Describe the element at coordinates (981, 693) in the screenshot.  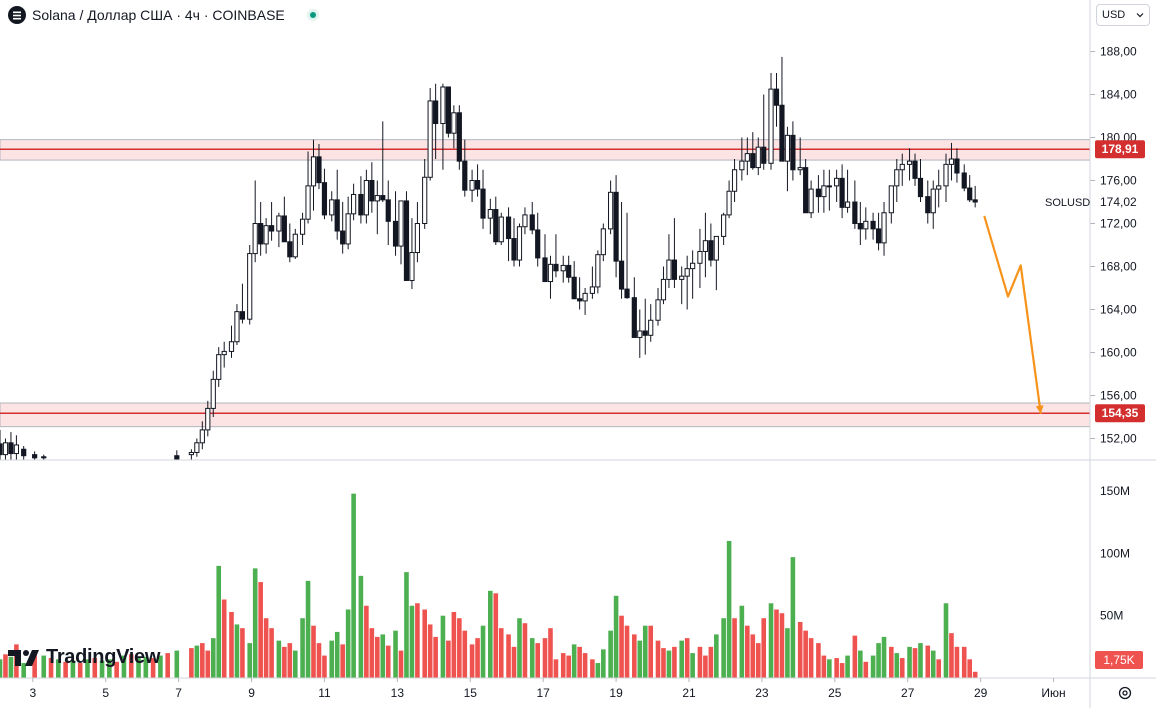
I see `time-tick-label: 29` at that location.